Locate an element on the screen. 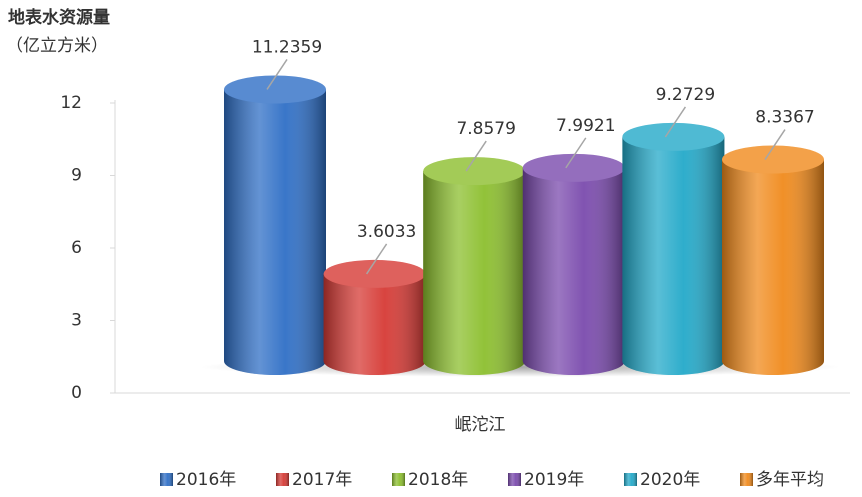 The image size is (862, 497). y-tick-label: 3 is located at coordinates (76, 321).